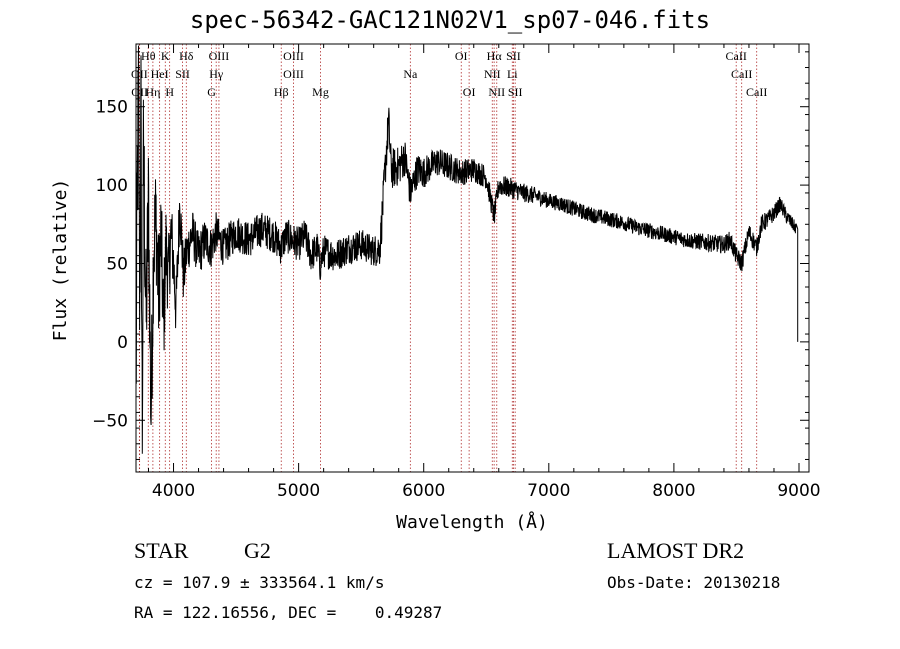  What do you see at coordinates (112, 186) in the screenshot?
I see `y-tick-label: 100` at bounding box center [112, 186].